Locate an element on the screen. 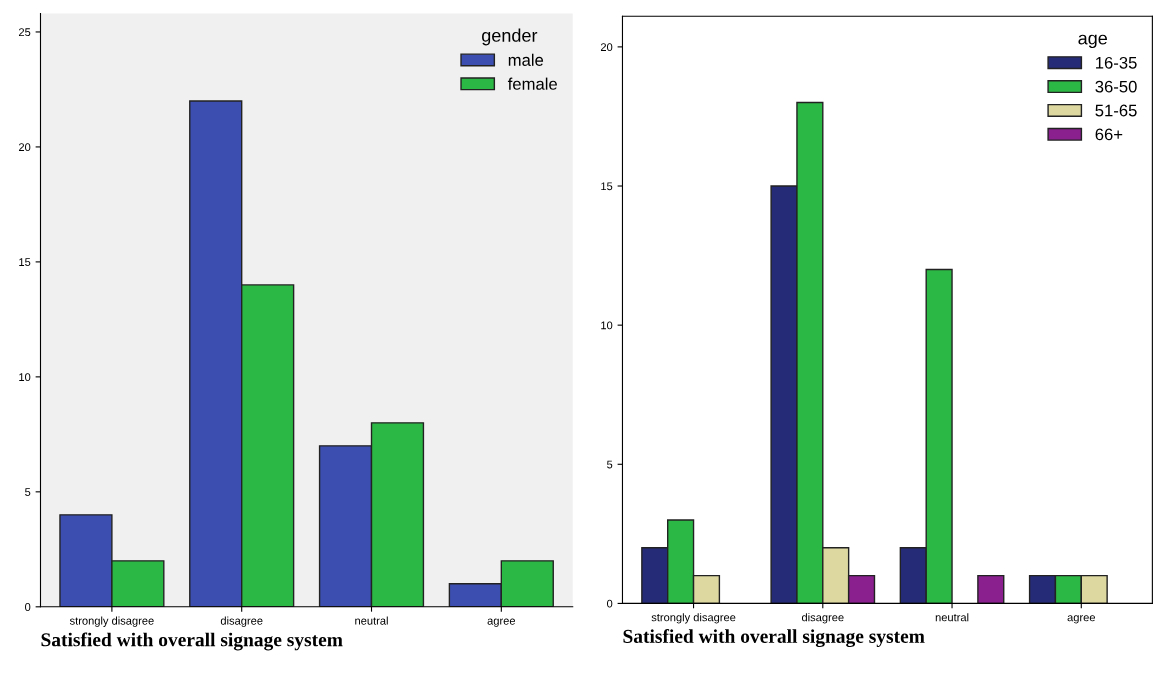 This screenshot has width=1157, height=678. legend-label: 16-35 is located at coordinates (1116, 62).